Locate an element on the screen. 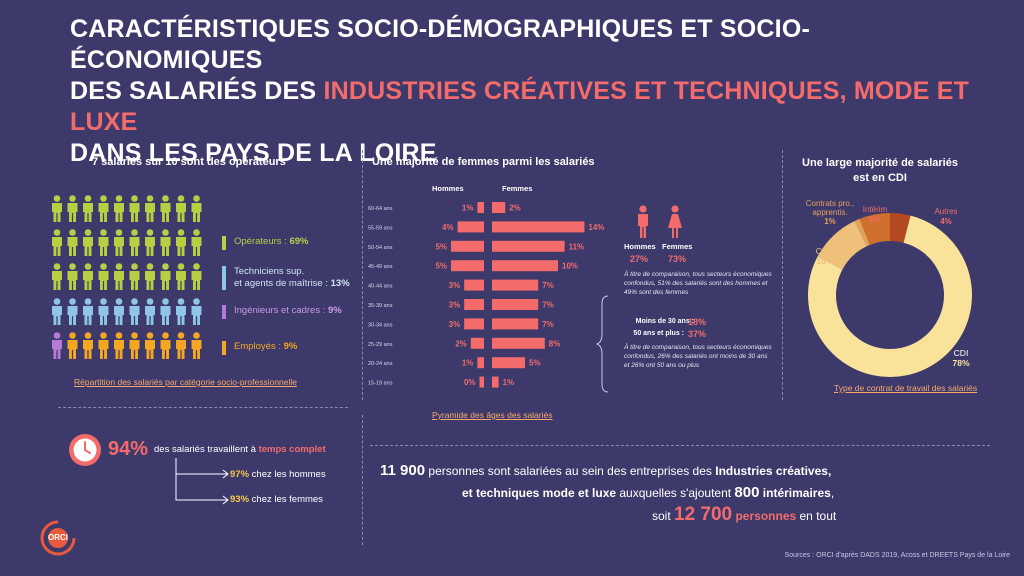  plus50-pct: 37% is located at coordinates (697, 334).